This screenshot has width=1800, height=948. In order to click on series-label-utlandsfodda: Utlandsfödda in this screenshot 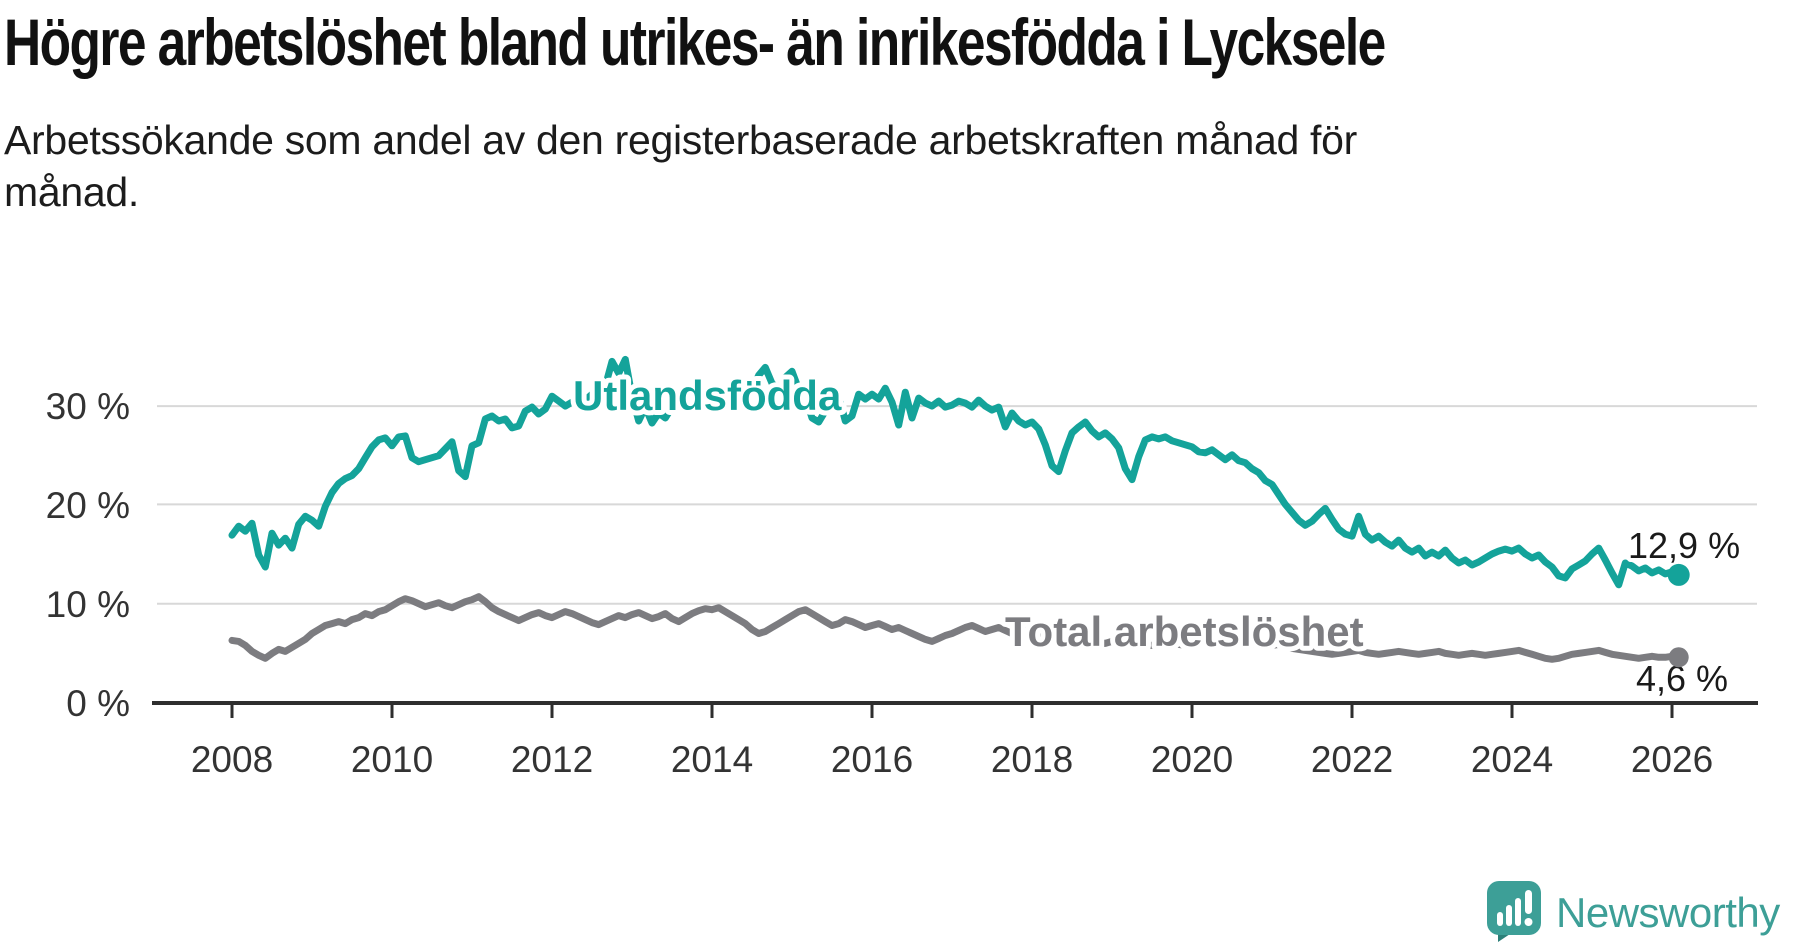, I will do `click(707, 395)`.